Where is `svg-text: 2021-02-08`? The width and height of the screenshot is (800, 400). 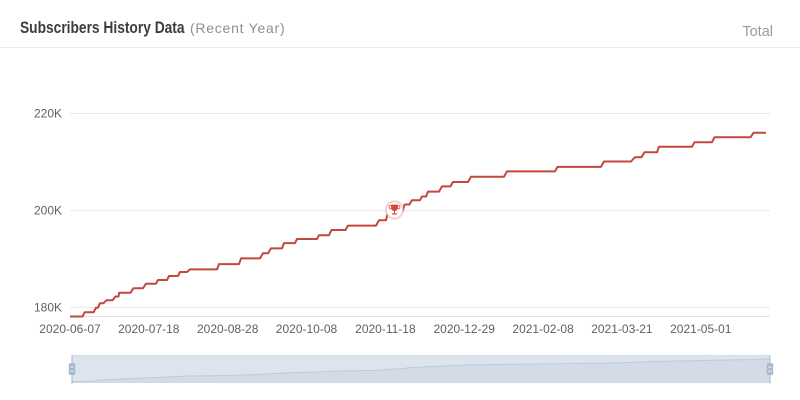
svg-text: 2021-02-08 is located at coordinates (543, 329).